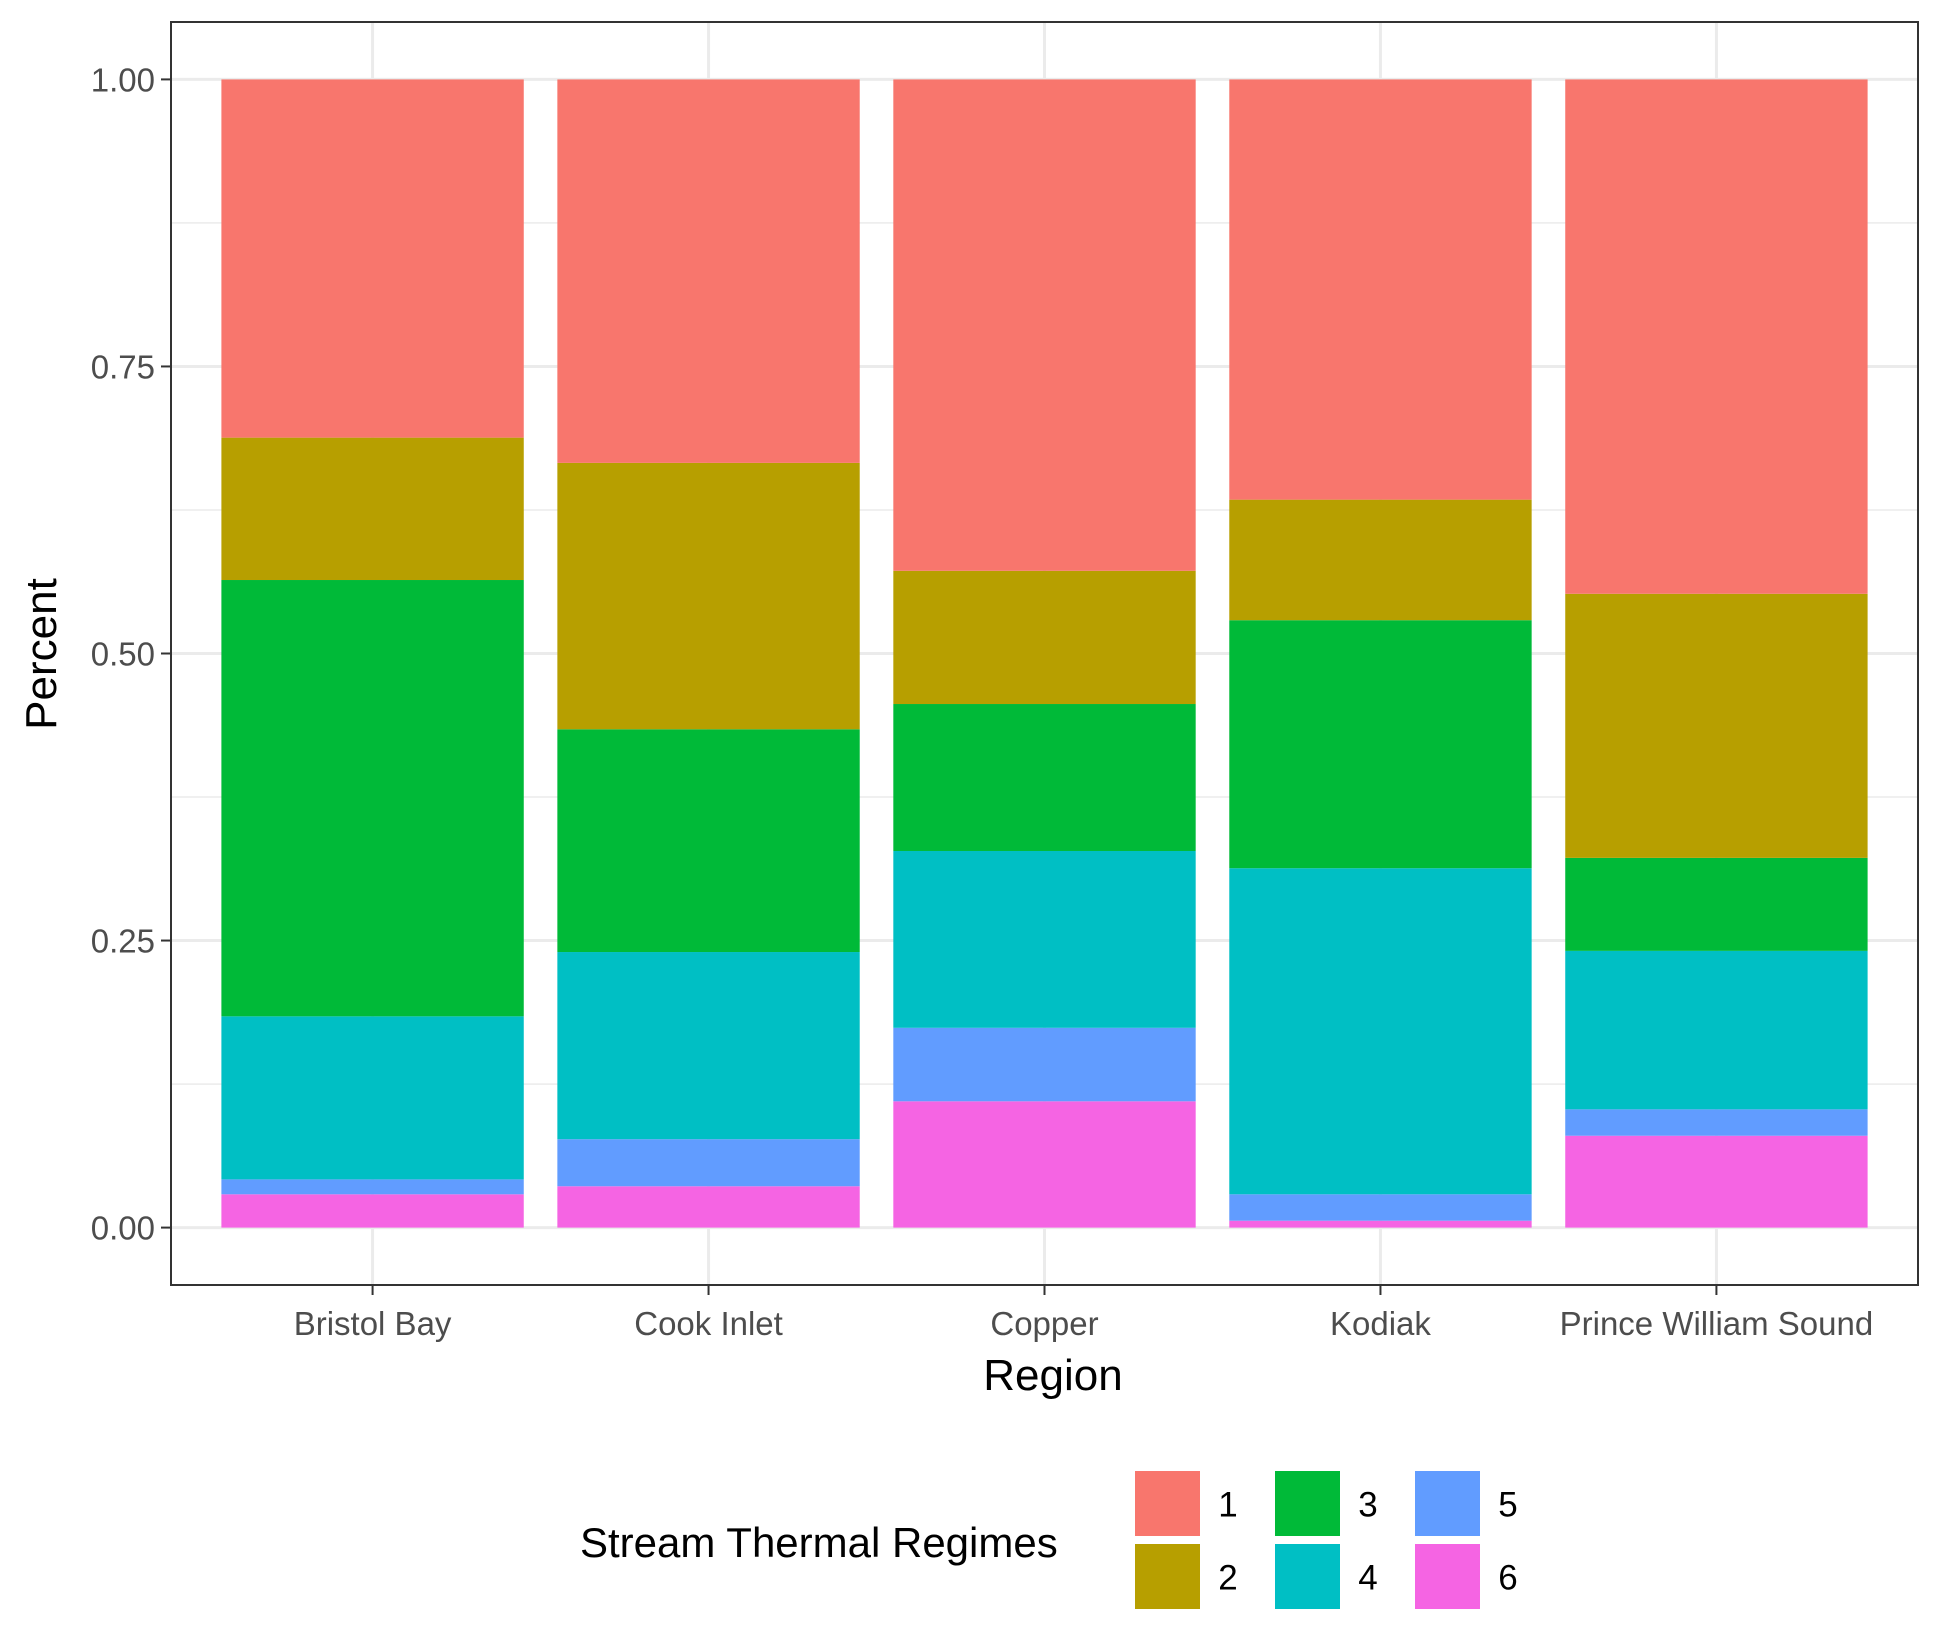 This screenshot has height=1650, width=1950. Describe the element at coordinates (1507, 1578) in the screenshot. I see `legend-label-6: 6` at that location.